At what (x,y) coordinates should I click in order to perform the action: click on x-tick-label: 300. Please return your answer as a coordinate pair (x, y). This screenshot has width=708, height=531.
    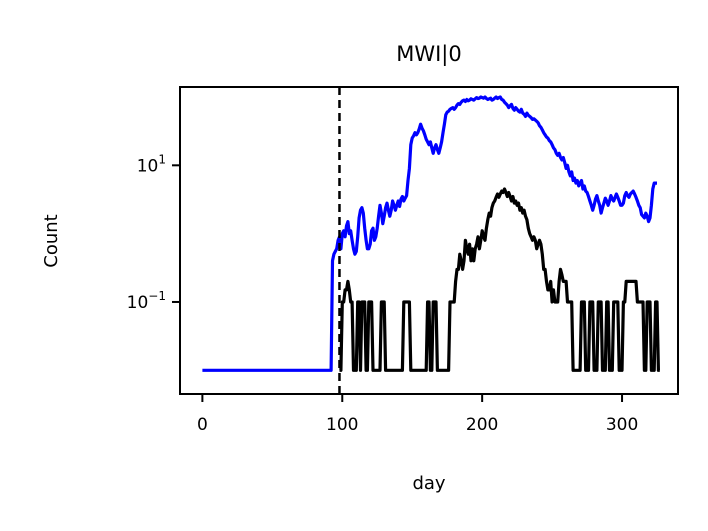
    Looking at the image, I should click on (622, 425).